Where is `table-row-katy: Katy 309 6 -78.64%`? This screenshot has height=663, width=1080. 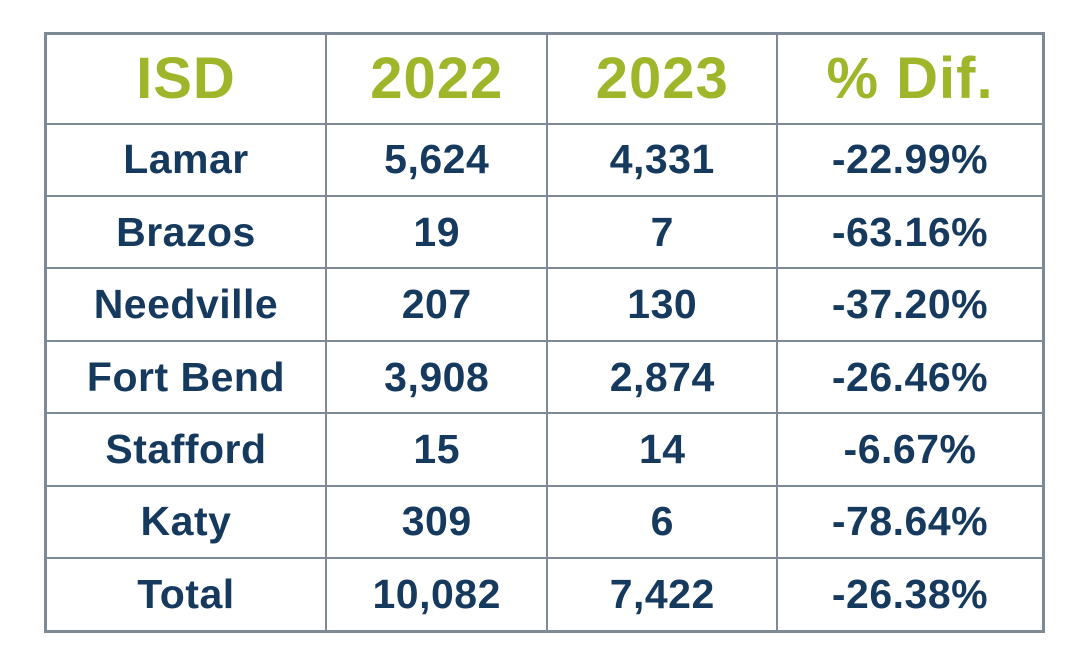 table-row-katy: Katy 309 6 -78.64% is located at coordinates (544, 522).